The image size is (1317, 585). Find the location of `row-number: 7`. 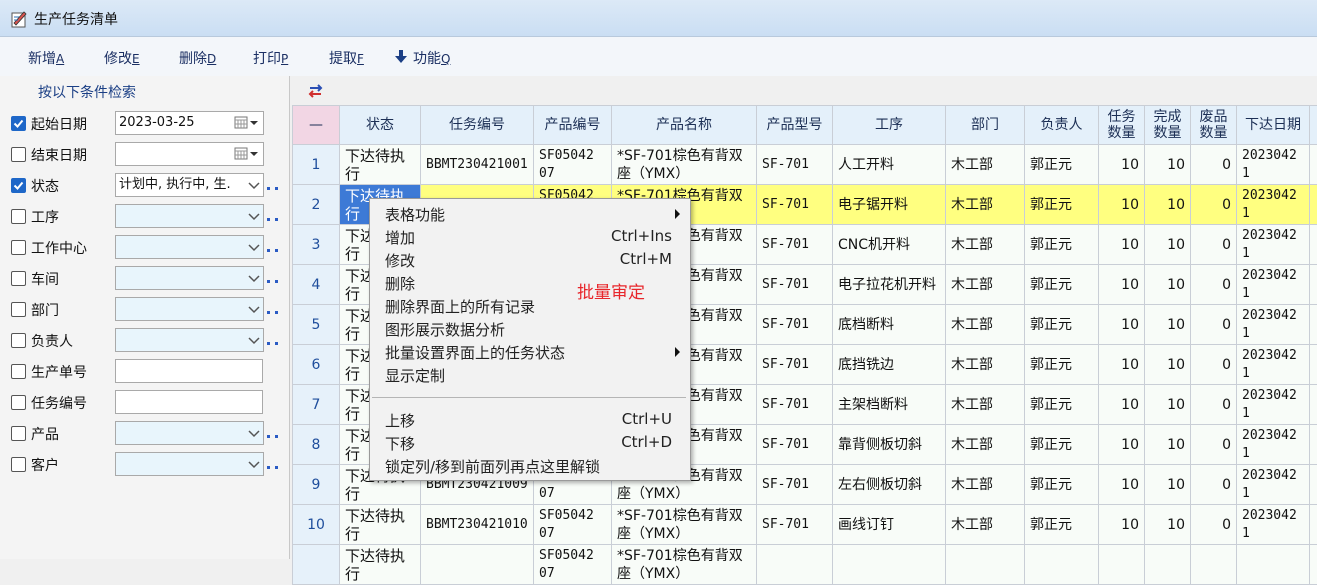

row-number: 7 is located at coordinates (316, 405).